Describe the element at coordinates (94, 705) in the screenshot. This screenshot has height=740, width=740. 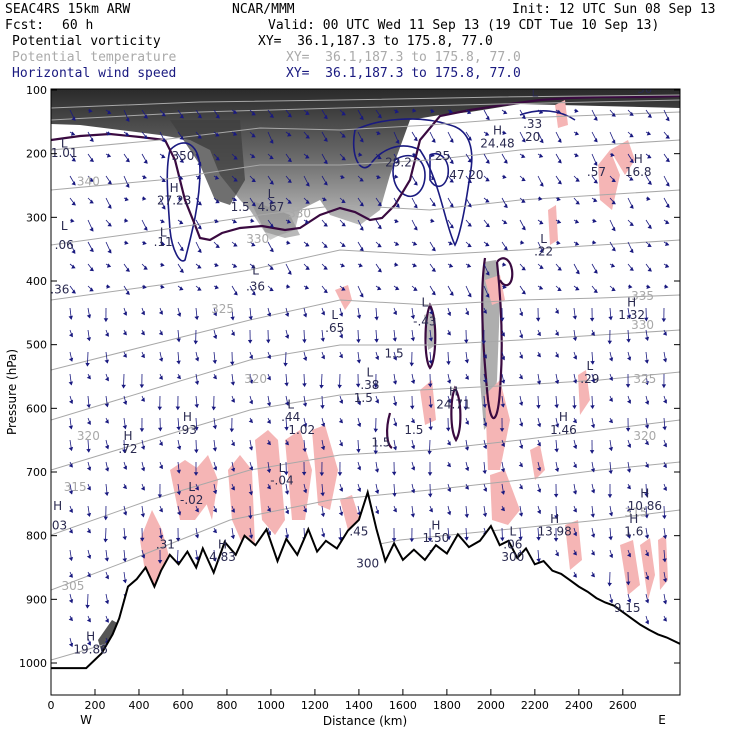
I see `x-tick-label: 200` at that location.